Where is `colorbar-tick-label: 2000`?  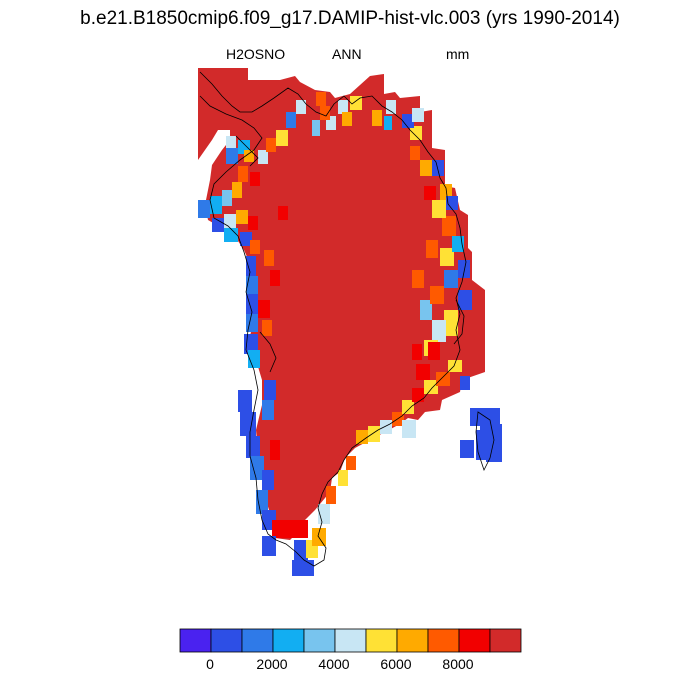 colorbar-tick-label: 2000 is located at coordinates (272, 664).